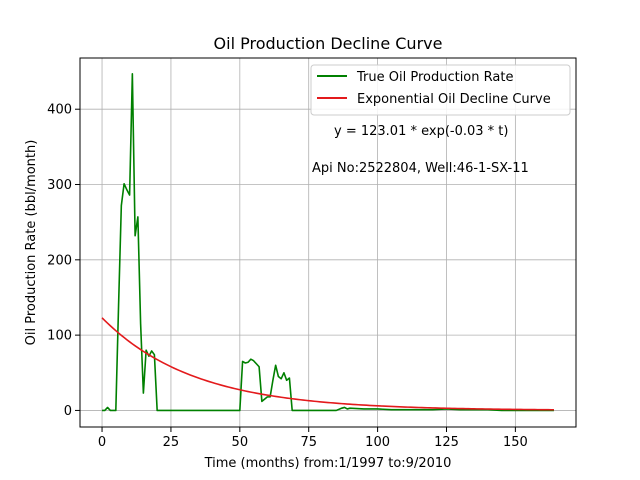  What do you see at coordinates (377, 442) in the screenshot?
I see `x-tick-label: 100` at bounding box center [377, 442].